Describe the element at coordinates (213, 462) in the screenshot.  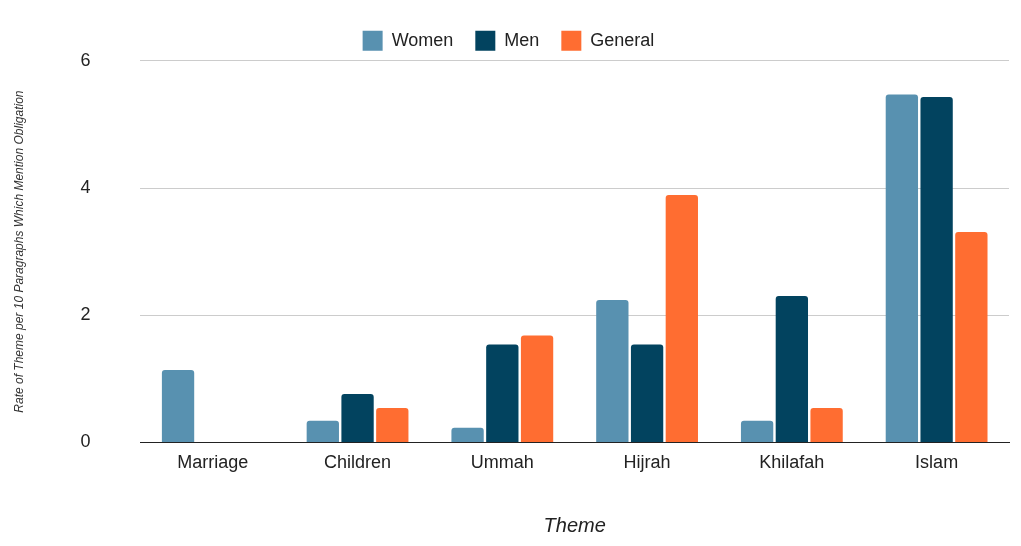
I see `x-tick-label: Marriage` at that location.